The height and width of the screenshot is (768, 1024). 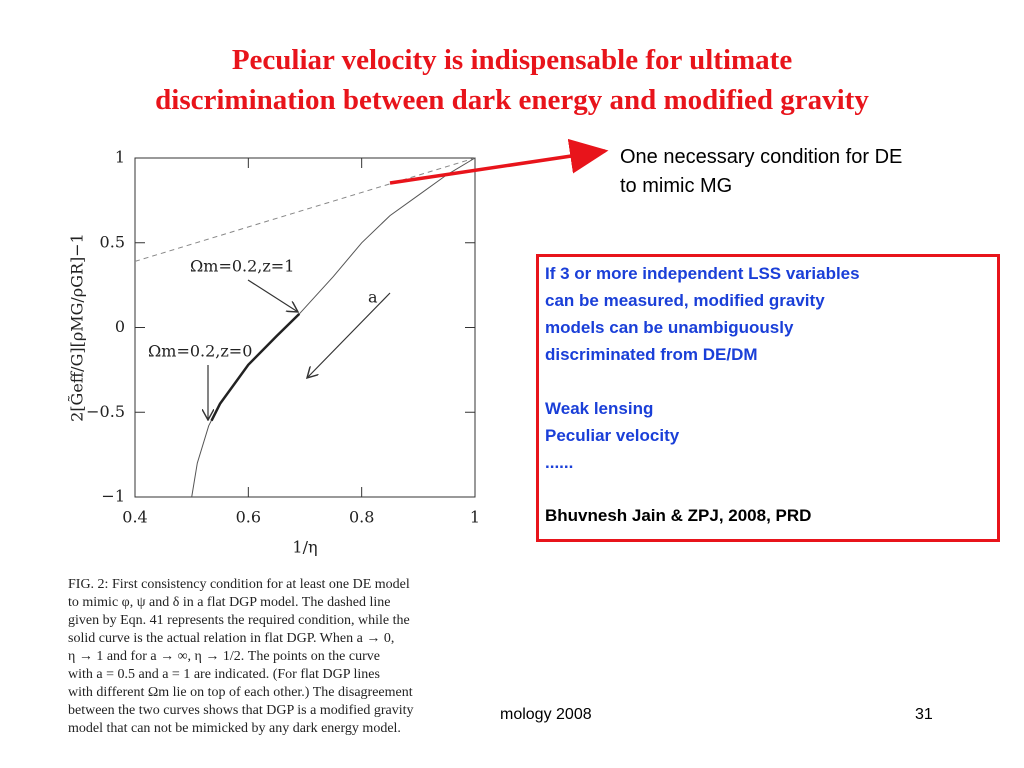 What do you see at coordinates (761, 157) in the screenshot?
I see `note-line: One necessary condition for DE` at bounding box center [761, 157].